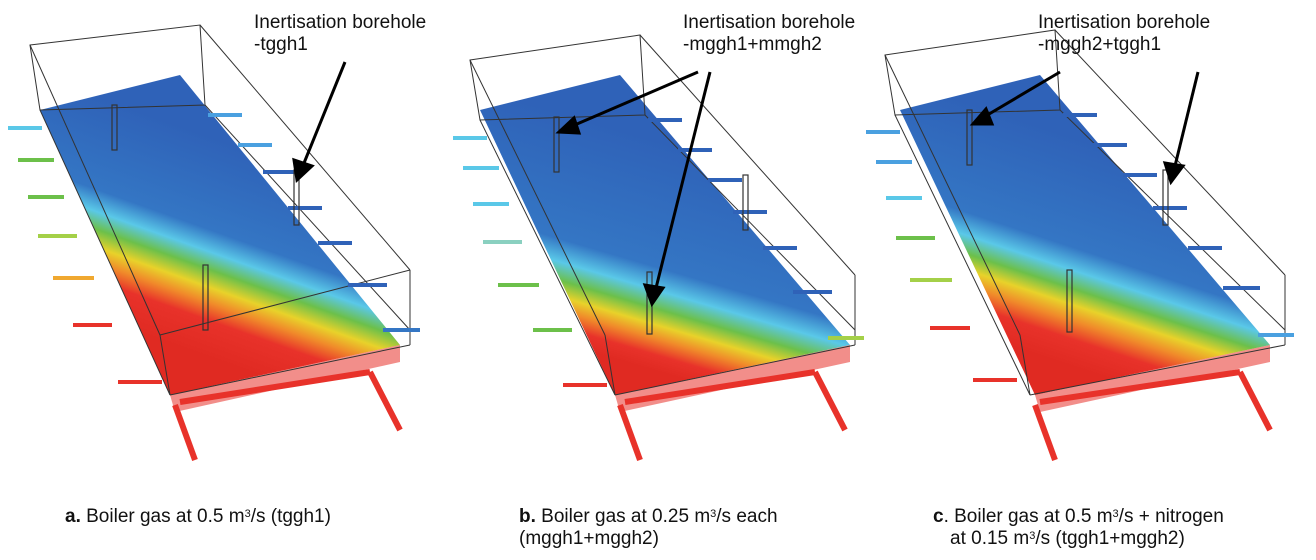  I want to click on annotation-arrow, so click(319, 122).